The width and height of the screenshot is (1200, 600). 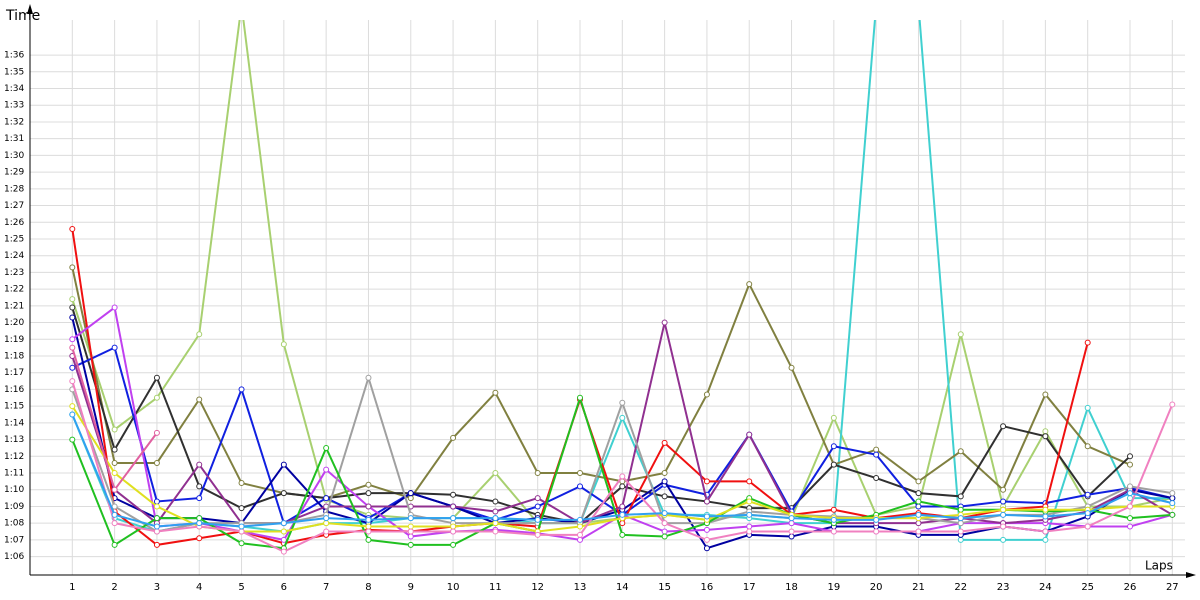 What do you see at coordinates (14, 557) in the screenshot?
I see `y-tick-label: 1:06` at bounding box center [14, 557].